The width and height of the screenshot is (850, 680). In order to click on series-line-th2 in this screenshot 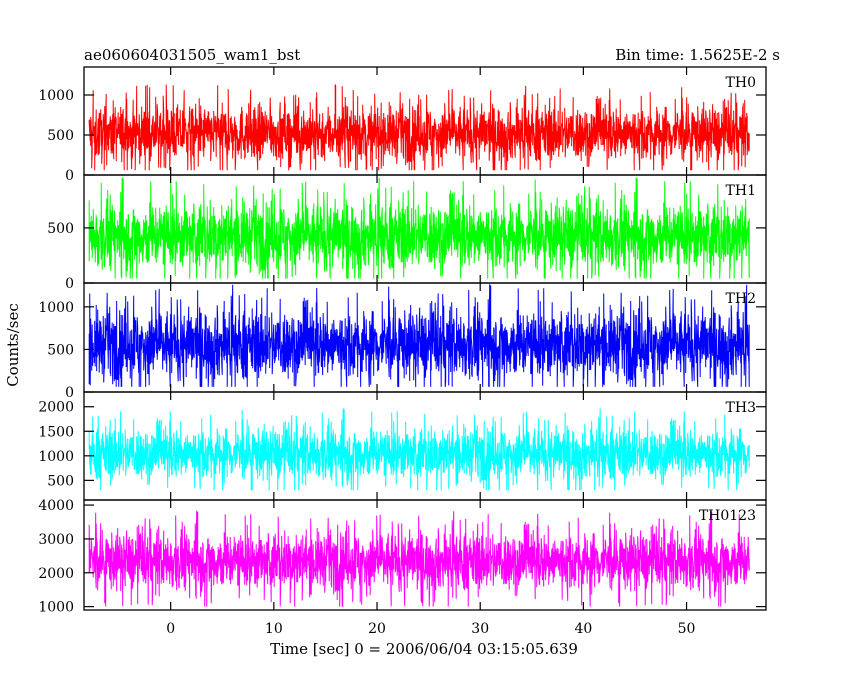, I will do `click(419, 335)`.